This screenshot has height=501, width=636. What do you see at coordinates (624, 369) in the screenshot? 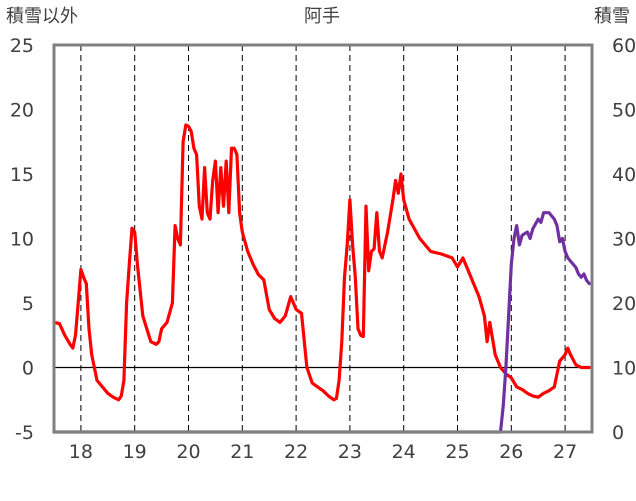
I see `right-tick-label: 10` at bounding box center [624, 369].